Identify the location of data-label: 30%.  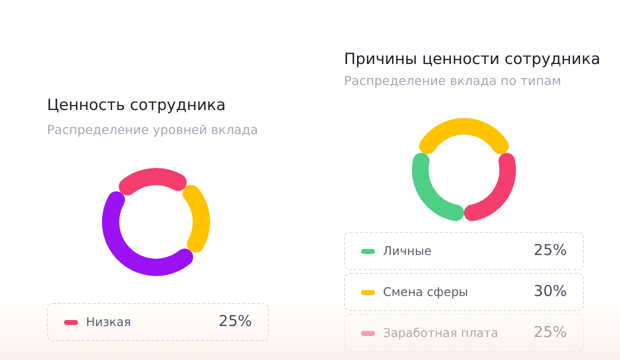
(550, 291).